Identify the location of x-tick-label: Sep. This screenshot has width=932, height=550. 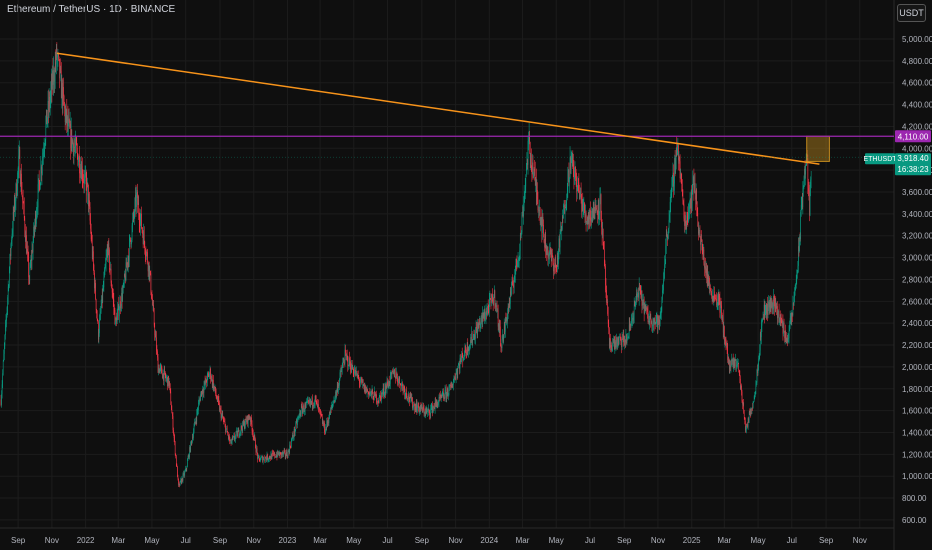
(624, 540).